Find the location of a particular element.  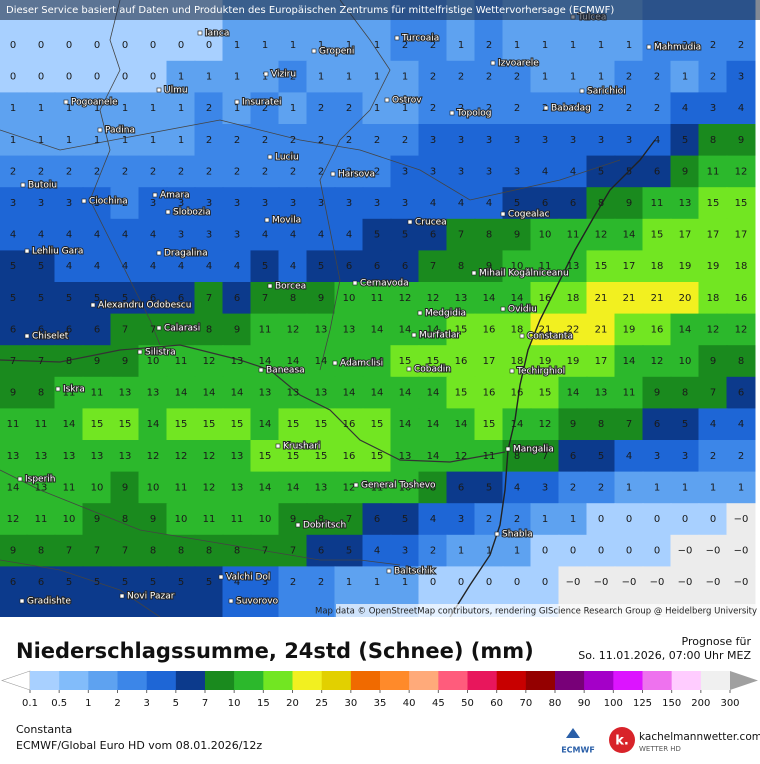

city-label: Techirghiol is located at coordinates (540, 372).